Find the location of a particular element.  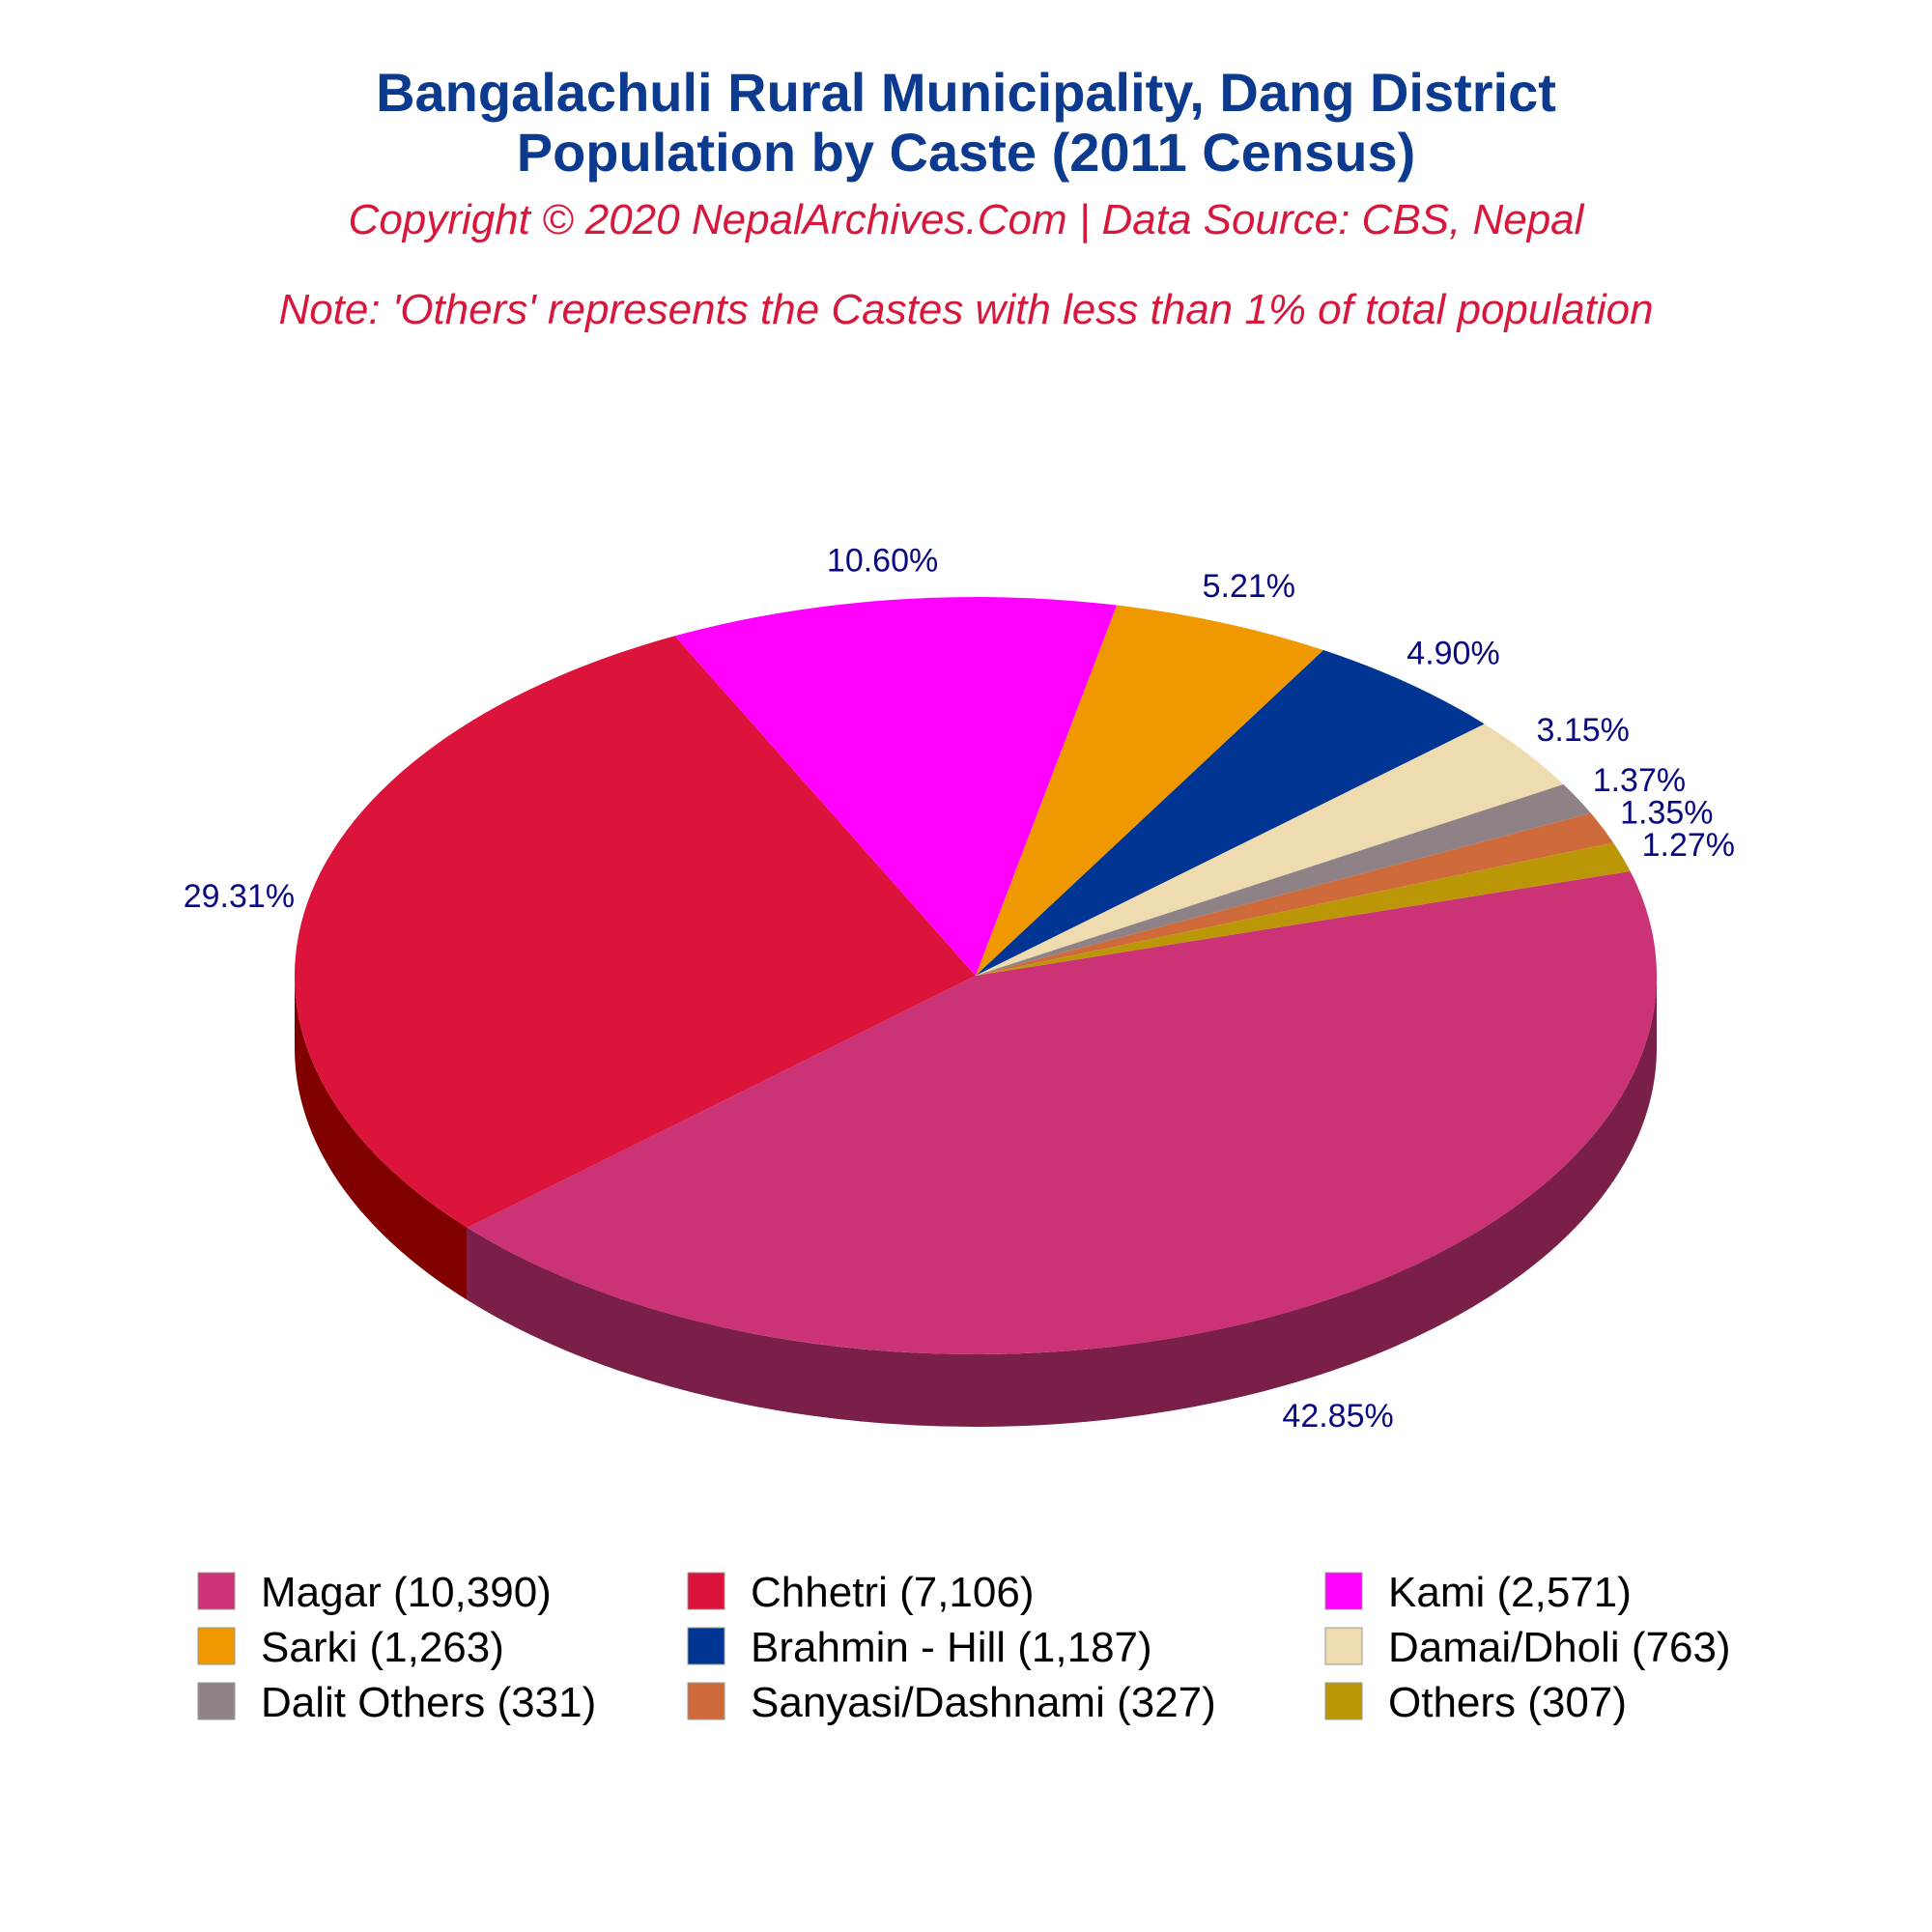

legend-item-damai-dholi: Damai/Dholi (763) is located at coordinates (1527, 1647).